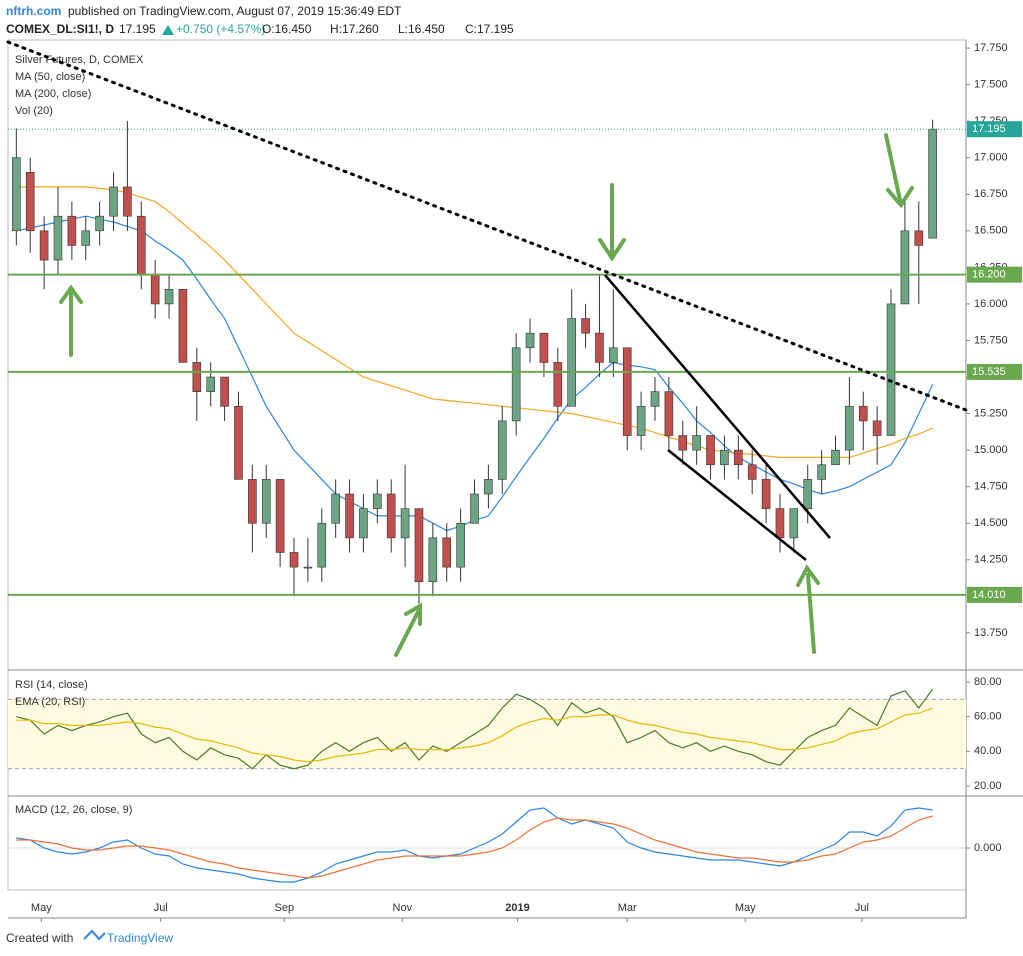 The height and width of the screenshot is (956, 1023). I want to click on footer-brand: TradingView, so click(140, 938).